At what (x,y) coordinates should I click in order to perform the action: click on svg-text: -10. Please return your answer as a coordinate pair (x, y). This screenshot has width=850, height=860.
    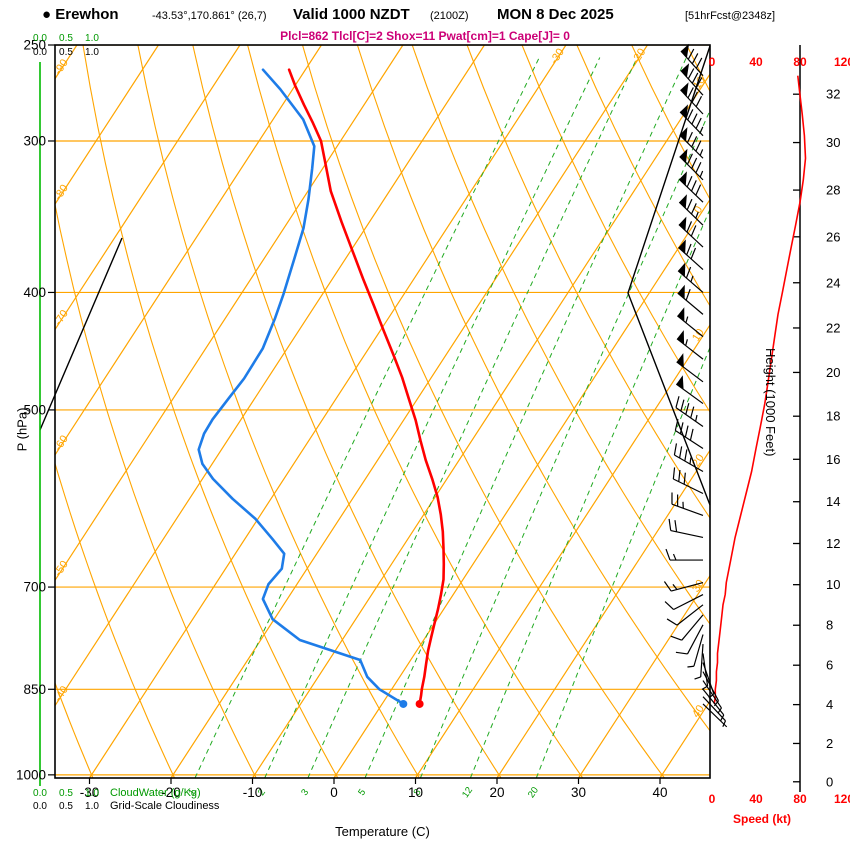
    Looking at the image, I should click on (253, 792).